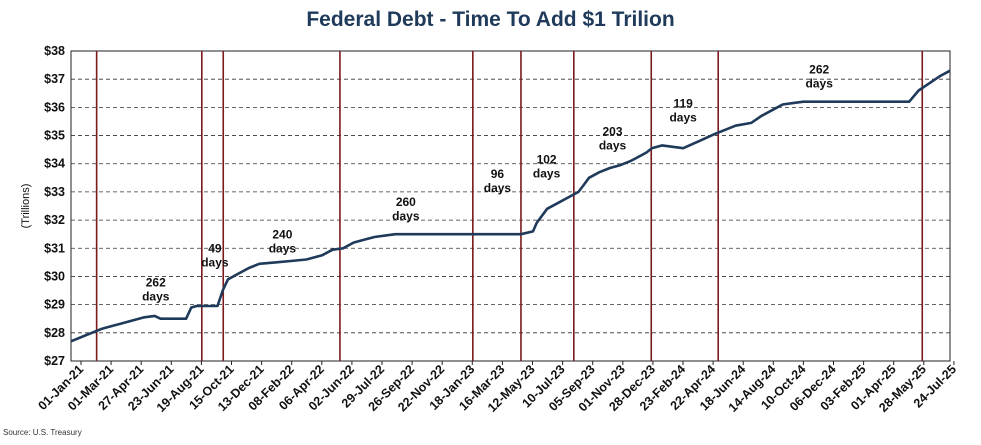 The height and width of the screenshot is (445, 981). Describe the element at coordinates (54, 220) in the screenshot. I see `y-tick-label: $32` at that location.